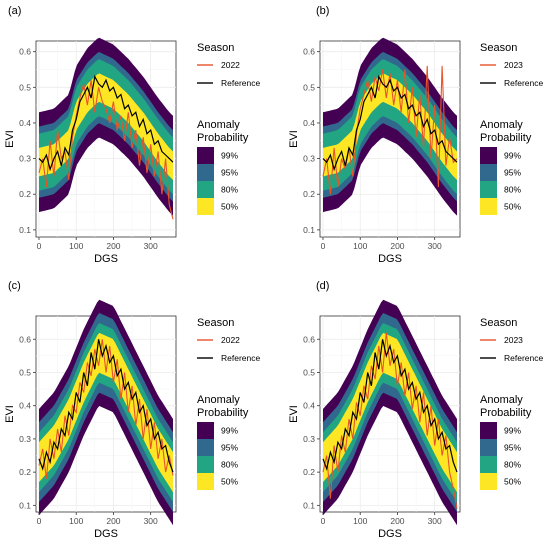 Image resolution: width=550 pixels, height=548 pixels. Describe the element at coordinates (14, 11) in the screenshot. I see `panel-tag: (a)` at that location.